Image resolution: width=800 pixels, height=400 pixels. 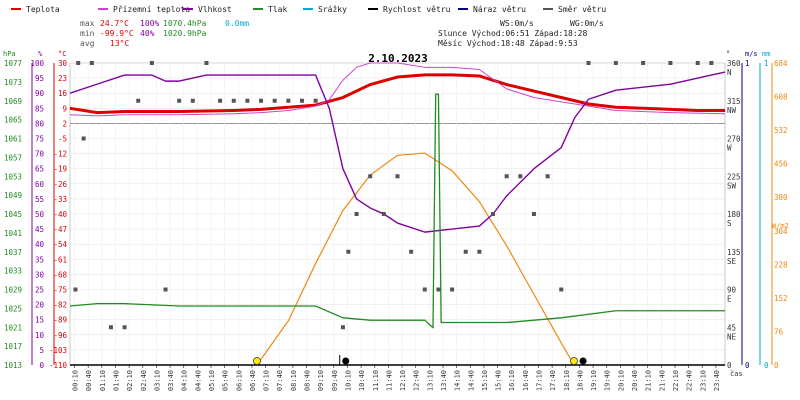 What do you see at coordinates (60, 259) in the screenshot?
I see `temp-tick-label: -61` at bounding box center [60, 259].